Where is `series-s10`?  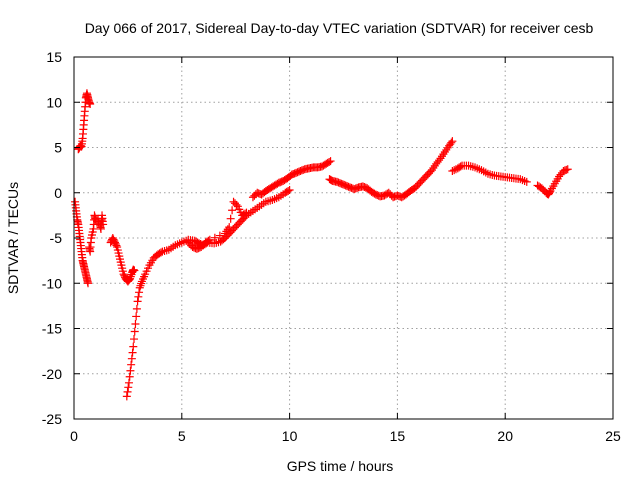
series-s10 is located at coordinates (552, 182).